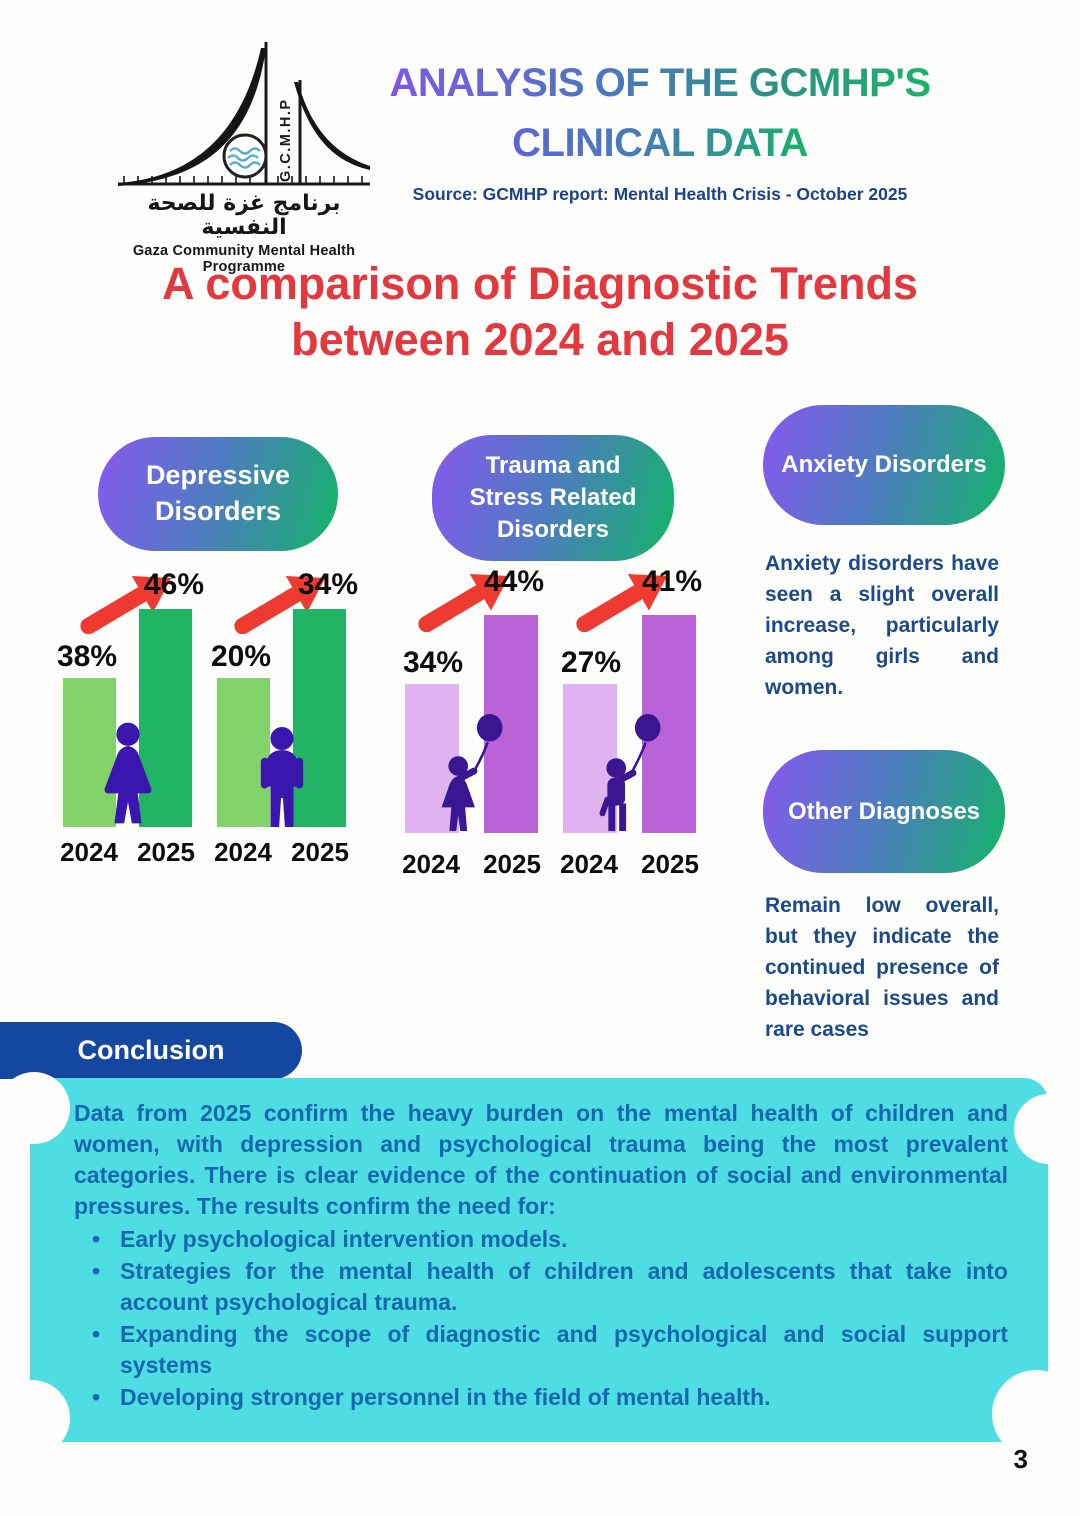 This screenshot has width=1080, height=1516. I want to click on pct-label-2024: 38%, so click(87, 656).